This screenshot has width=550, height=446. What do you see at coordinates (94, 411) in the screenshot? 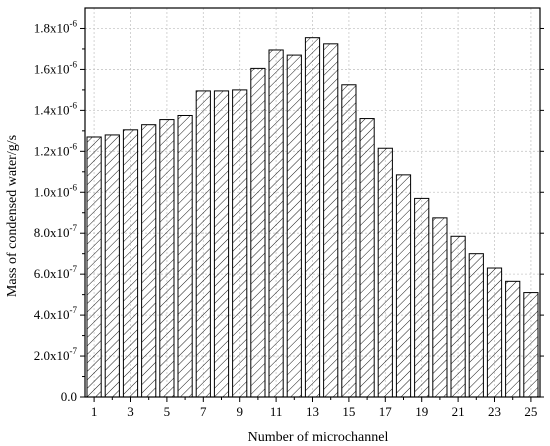
I see `x-tick-label: 1` at bounding box center [94, 411].